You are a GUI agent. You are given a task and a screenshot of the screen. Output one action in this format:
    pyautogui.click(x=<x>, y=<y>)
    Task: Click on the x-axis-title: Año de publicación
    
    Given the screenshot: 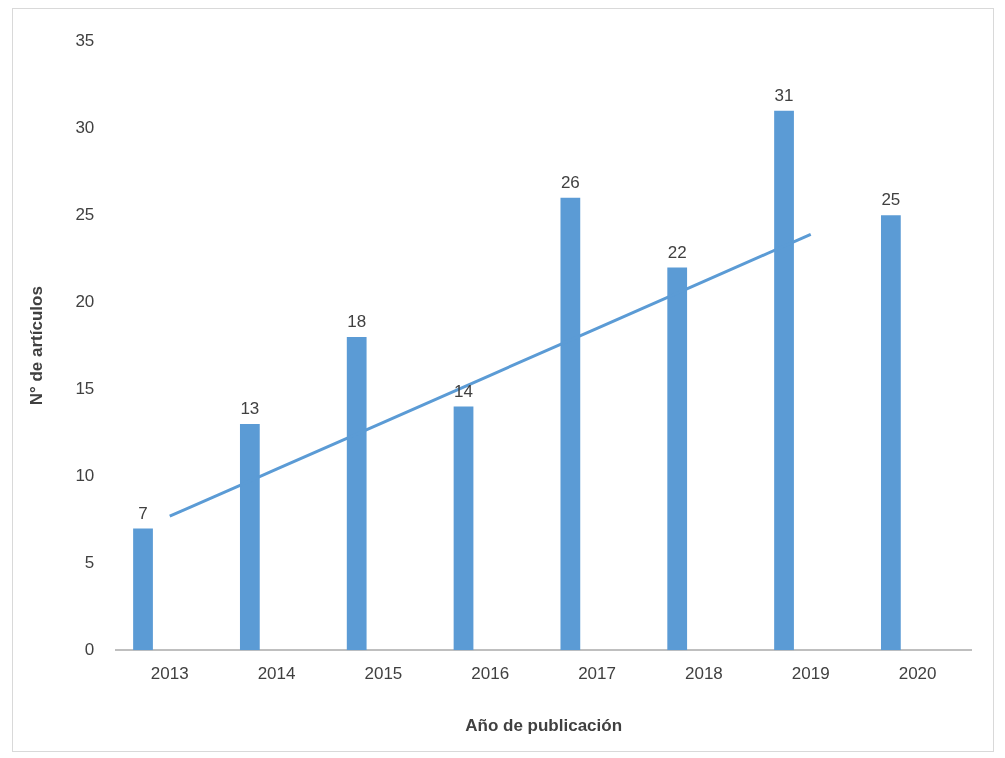 What is the action you would take?
    pyautogui.click(x=544, y=726)
    